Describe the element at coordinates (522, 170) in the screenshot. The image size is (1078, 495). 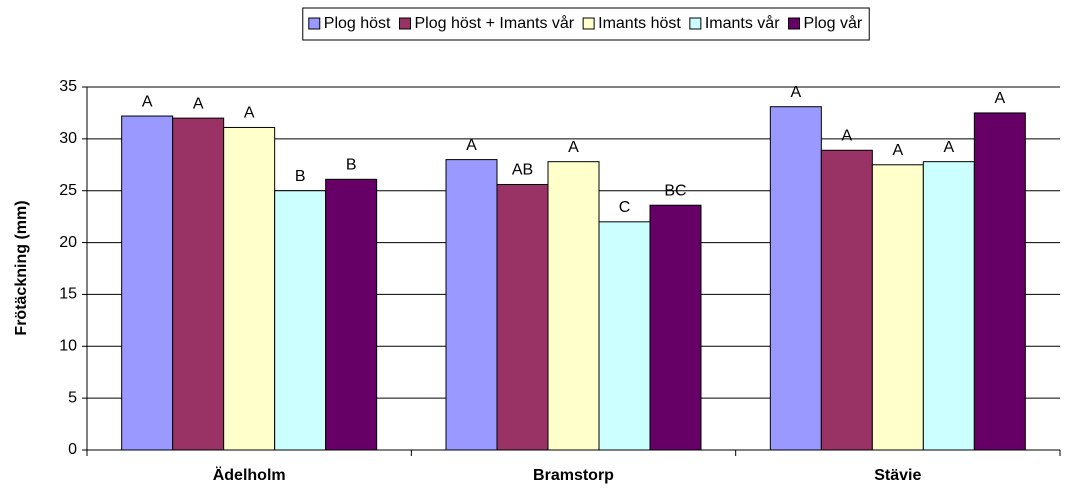
I see `bar-label: AB` at that location.